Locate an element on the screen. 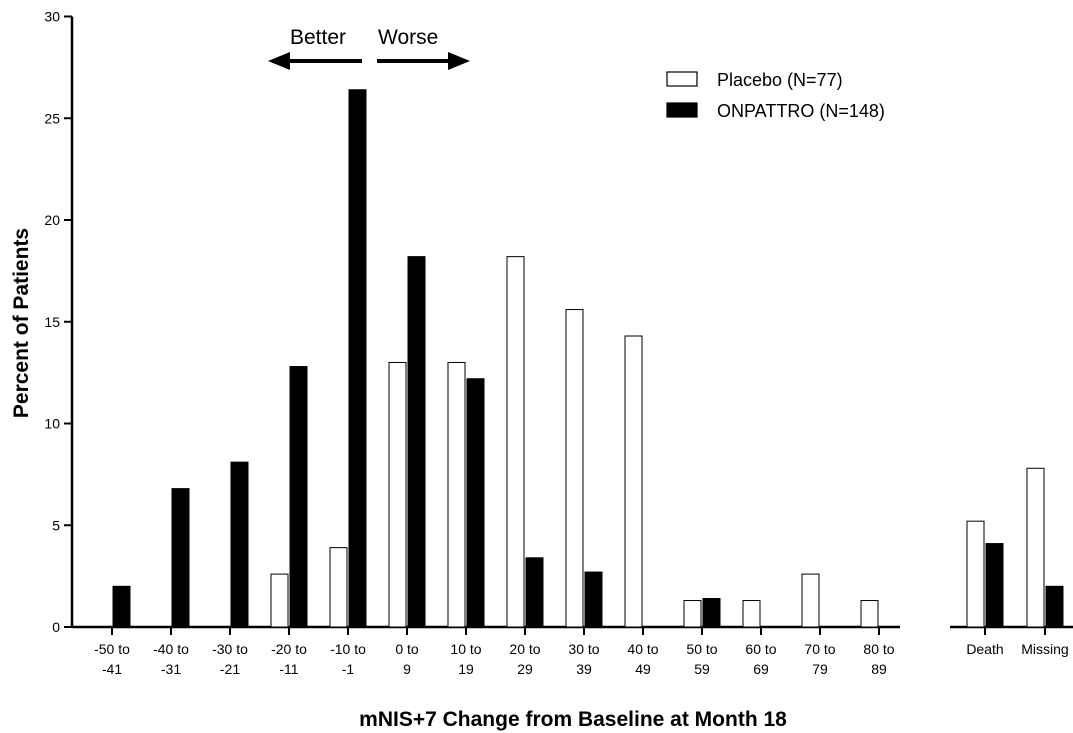 The image size is (1073, 733). y-tick-label: 0 is located at coordinates (56, 627).